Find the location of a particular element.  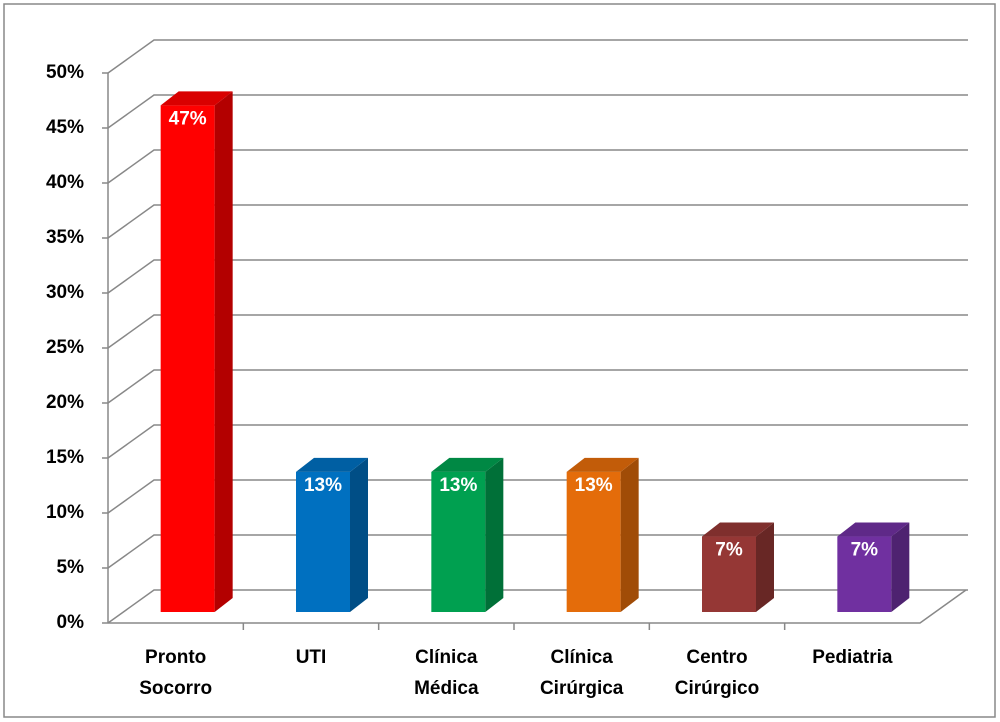

y-tick-label: 5% is located at coordinates (71, 567).